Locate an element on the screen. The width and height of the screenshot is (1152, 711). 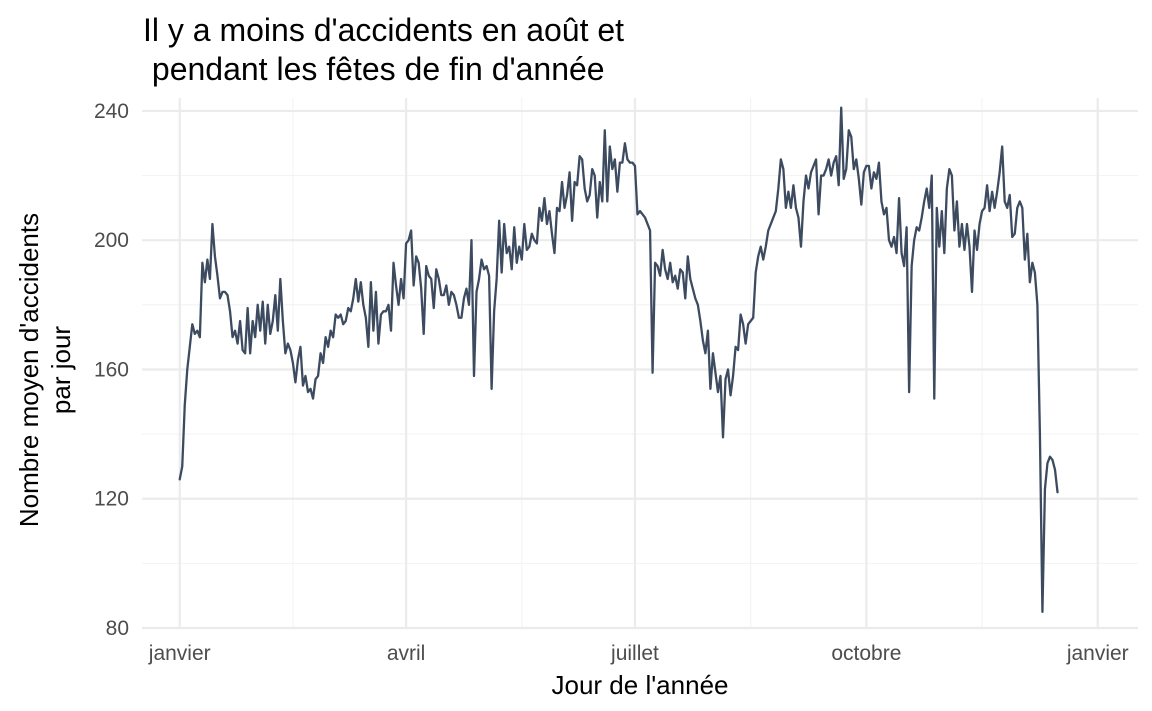
x-tick-label: octobre is located at coordinates (866, 653).